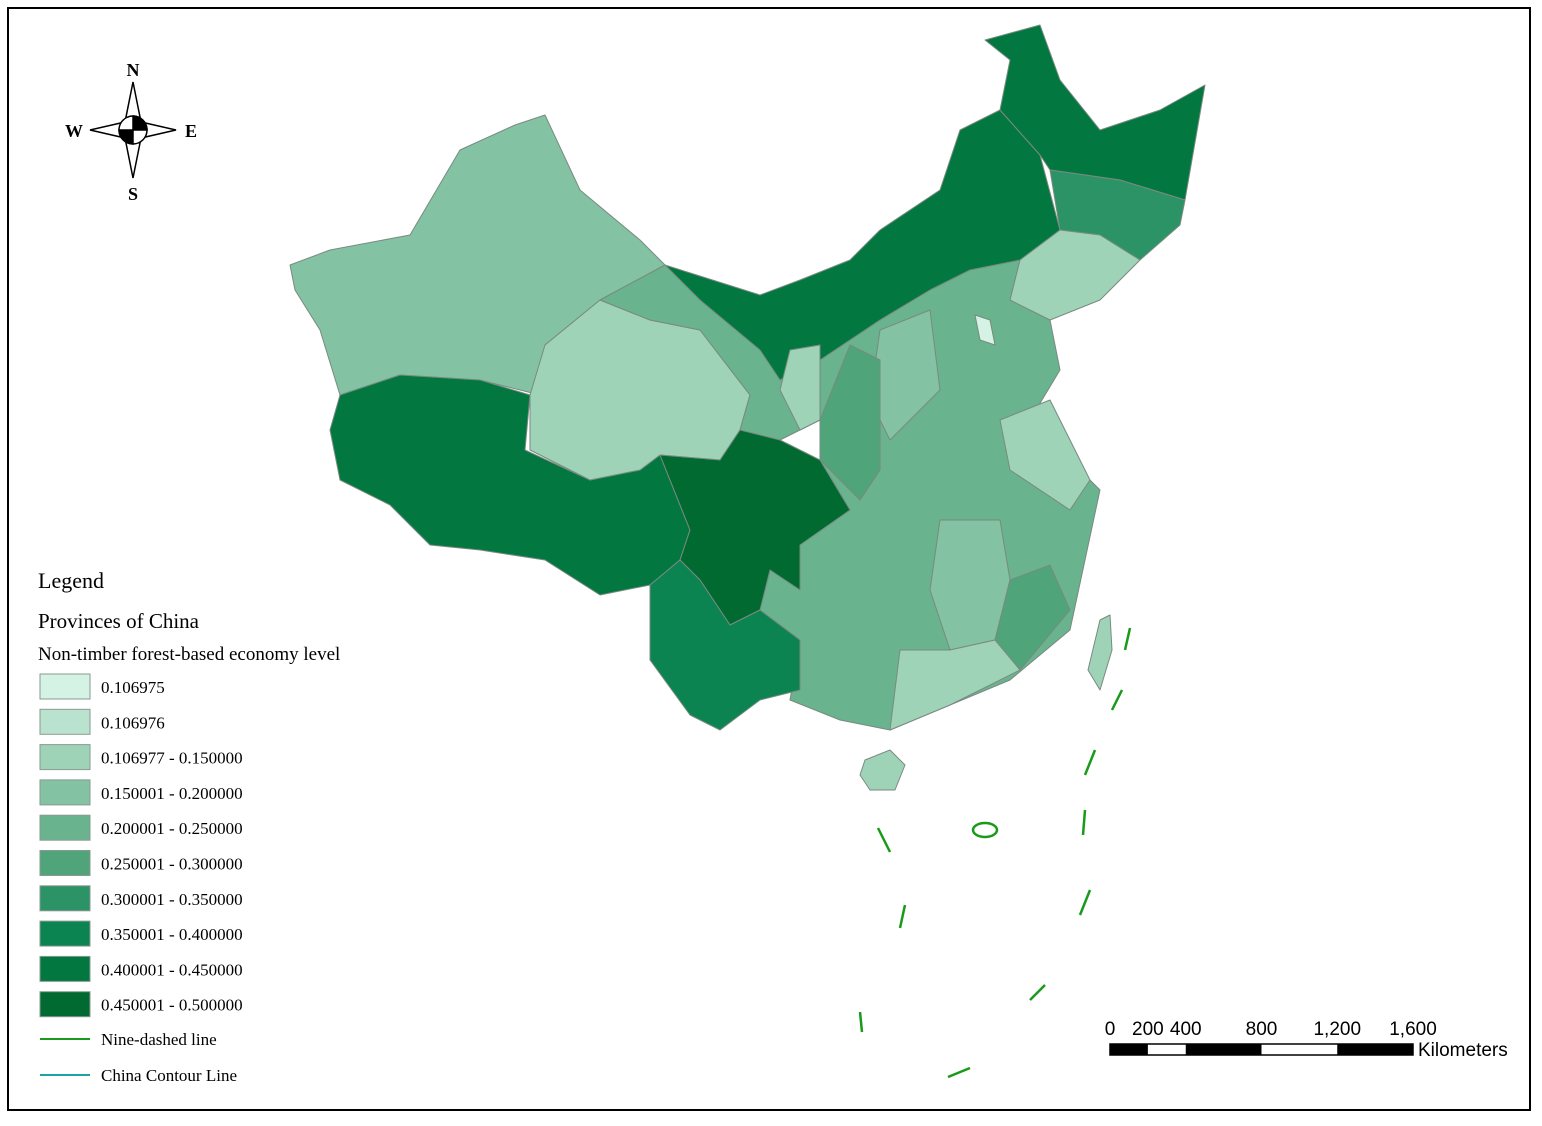 This screenshot has width=1542, height=1126. Describe the element at coordinates (985, 830) in the screenshot. I see `island` at that location.